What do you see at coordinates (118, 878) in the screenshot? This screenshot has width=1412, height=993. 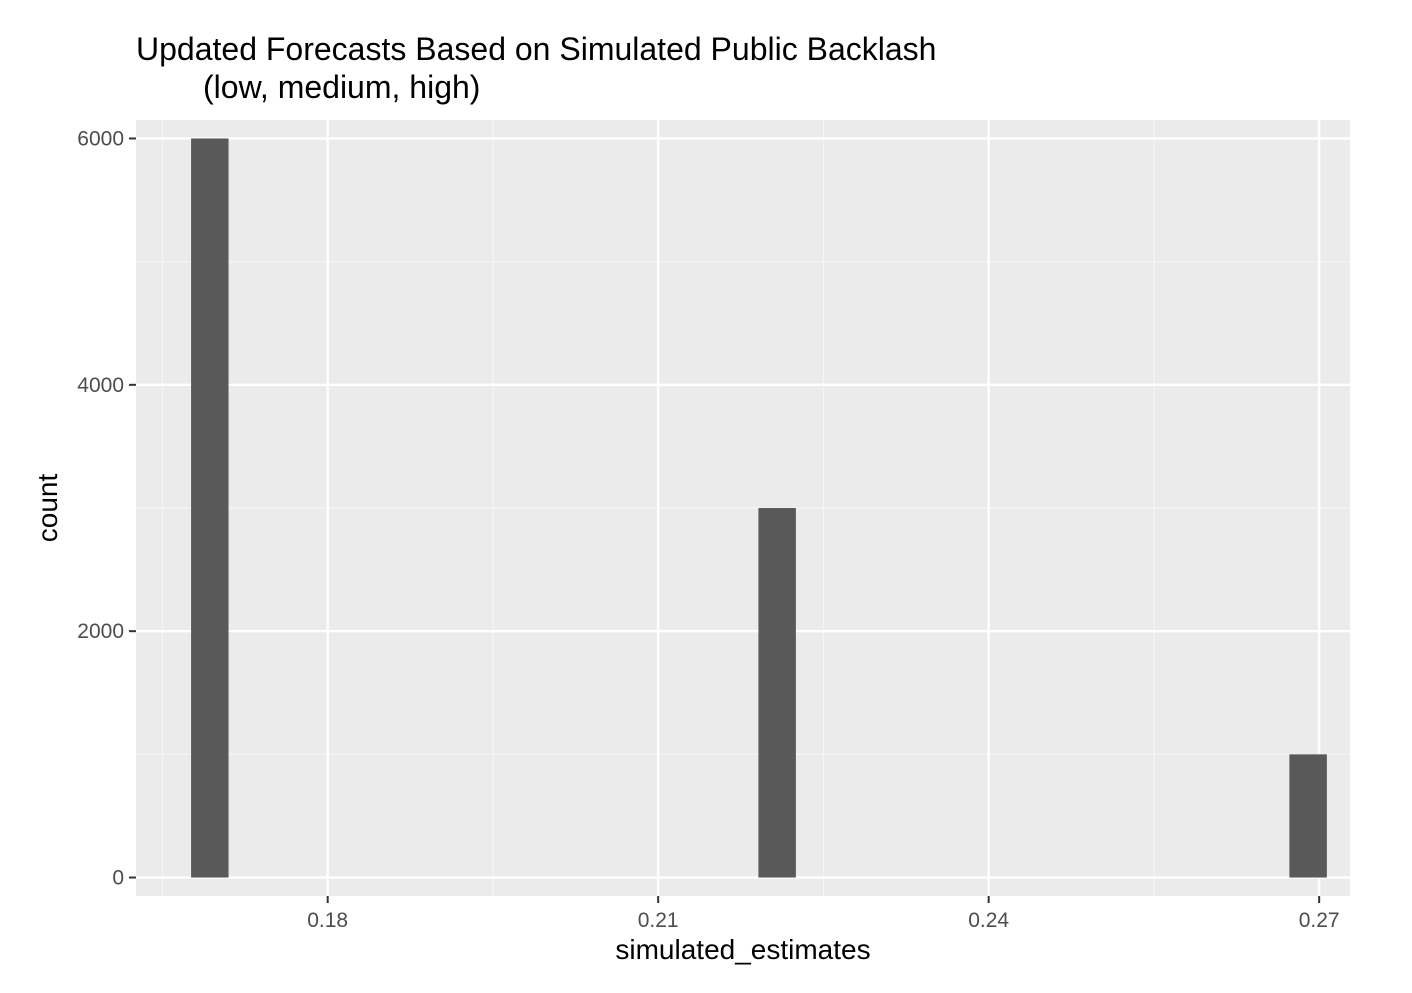 I see `y-tick-label: 0` at bounding box center [118, 878].